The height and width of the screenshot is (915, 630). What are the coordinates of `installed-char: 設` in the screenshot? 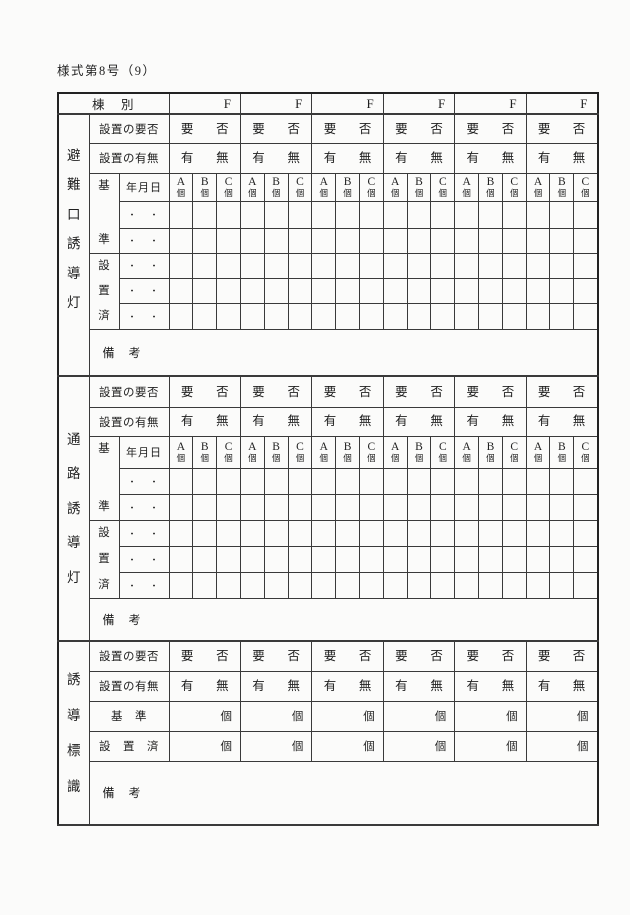 It's located at (104, 532).